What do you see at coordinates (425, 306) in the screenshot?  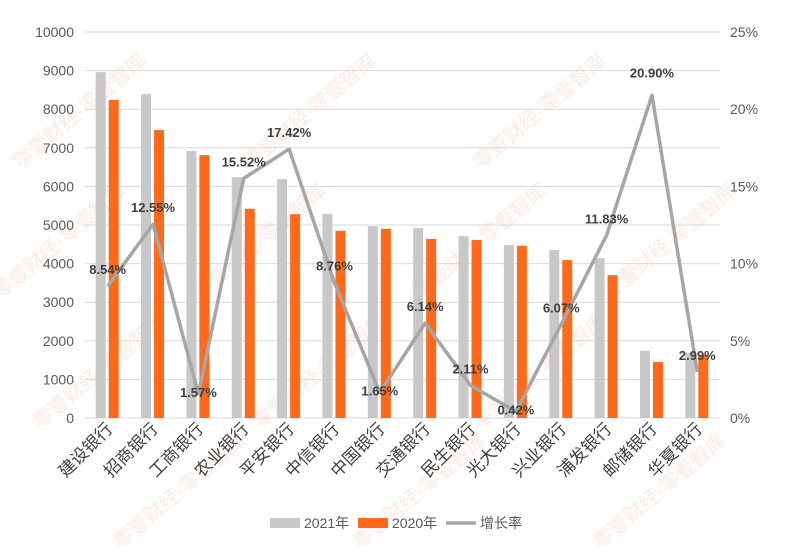 I see `data-label: 6.14%` at bounding box center [425, 306].